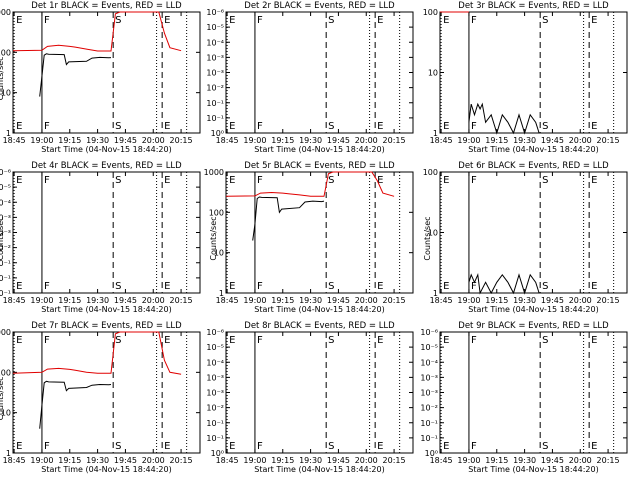 The height and width of the screenshot is (480, 640). I want to click on panel-title: Det 5r BLACK = Events, RED = LLD, so click(319, 166).